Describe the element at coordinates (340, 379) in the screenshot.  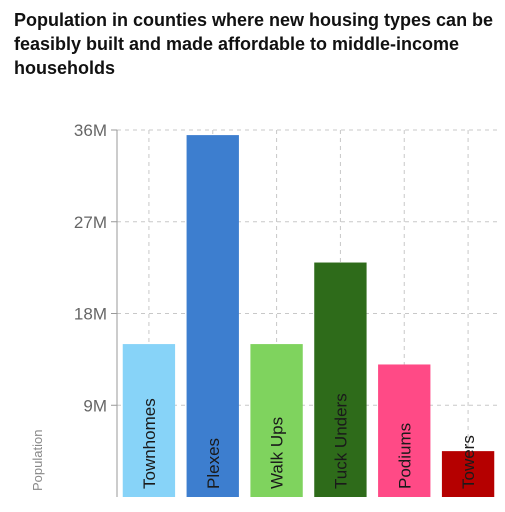
I see `bar-tuck-unders` at that location.